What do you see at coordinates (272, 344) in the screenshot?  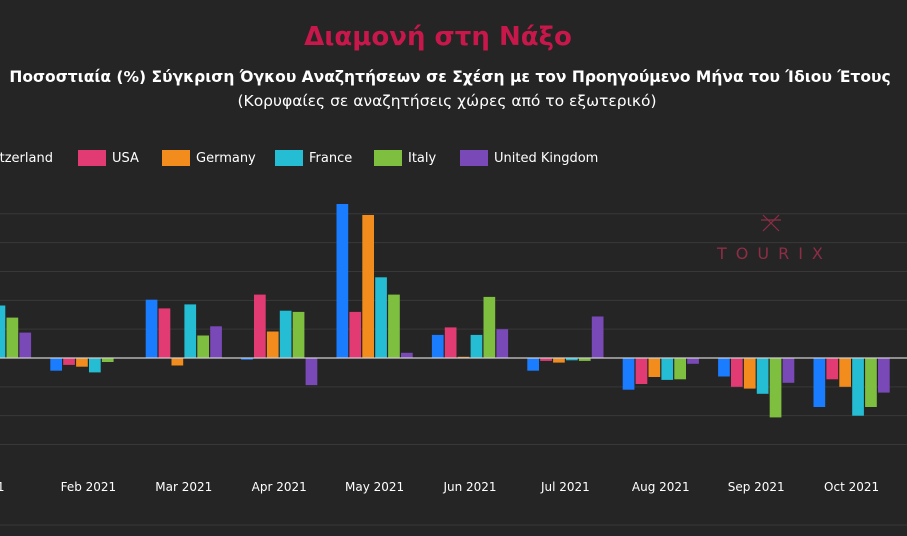 I see `bar-germany-apr-2021` at bounding box center [272, 344].